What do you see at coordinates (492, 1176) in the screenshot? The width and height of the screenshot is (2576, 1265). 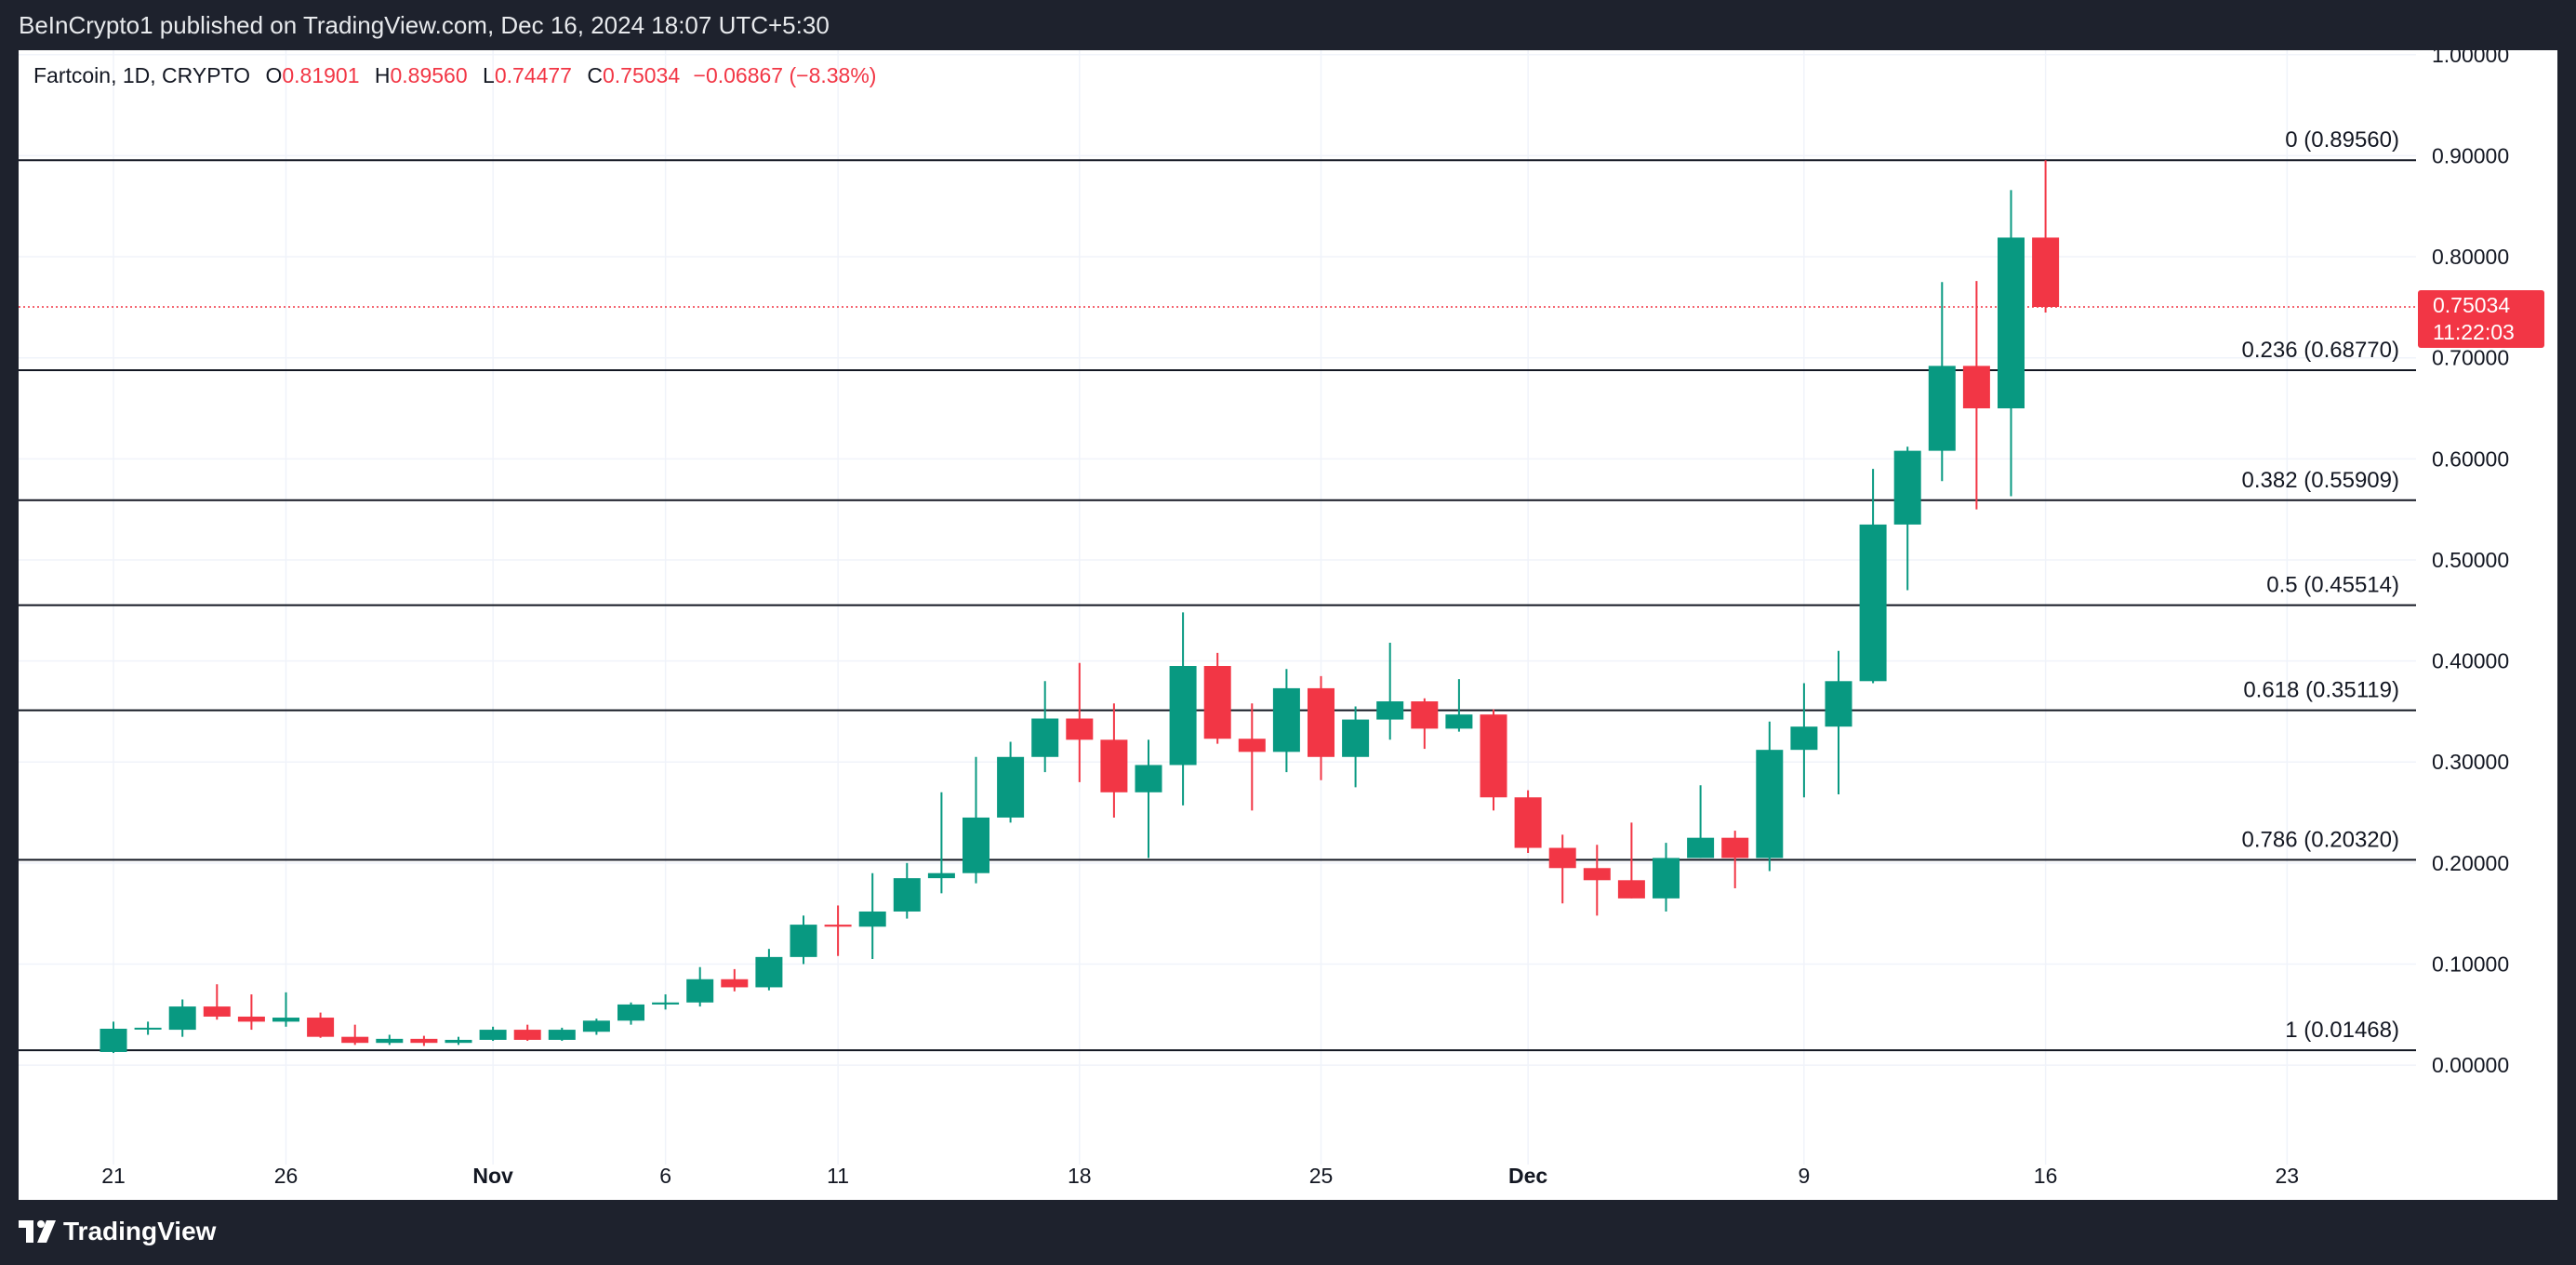 I see `time-tick-label: Nov` at bounding box center [492, 1176].